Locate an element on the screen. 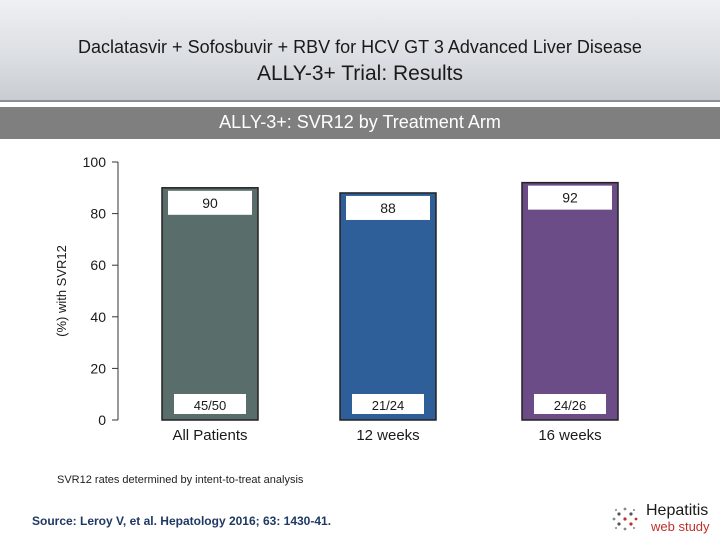 The width and height of the screenshot is (720, 540). y-axis-label: (%) with SVR12 is located at coordinates (61, 291).